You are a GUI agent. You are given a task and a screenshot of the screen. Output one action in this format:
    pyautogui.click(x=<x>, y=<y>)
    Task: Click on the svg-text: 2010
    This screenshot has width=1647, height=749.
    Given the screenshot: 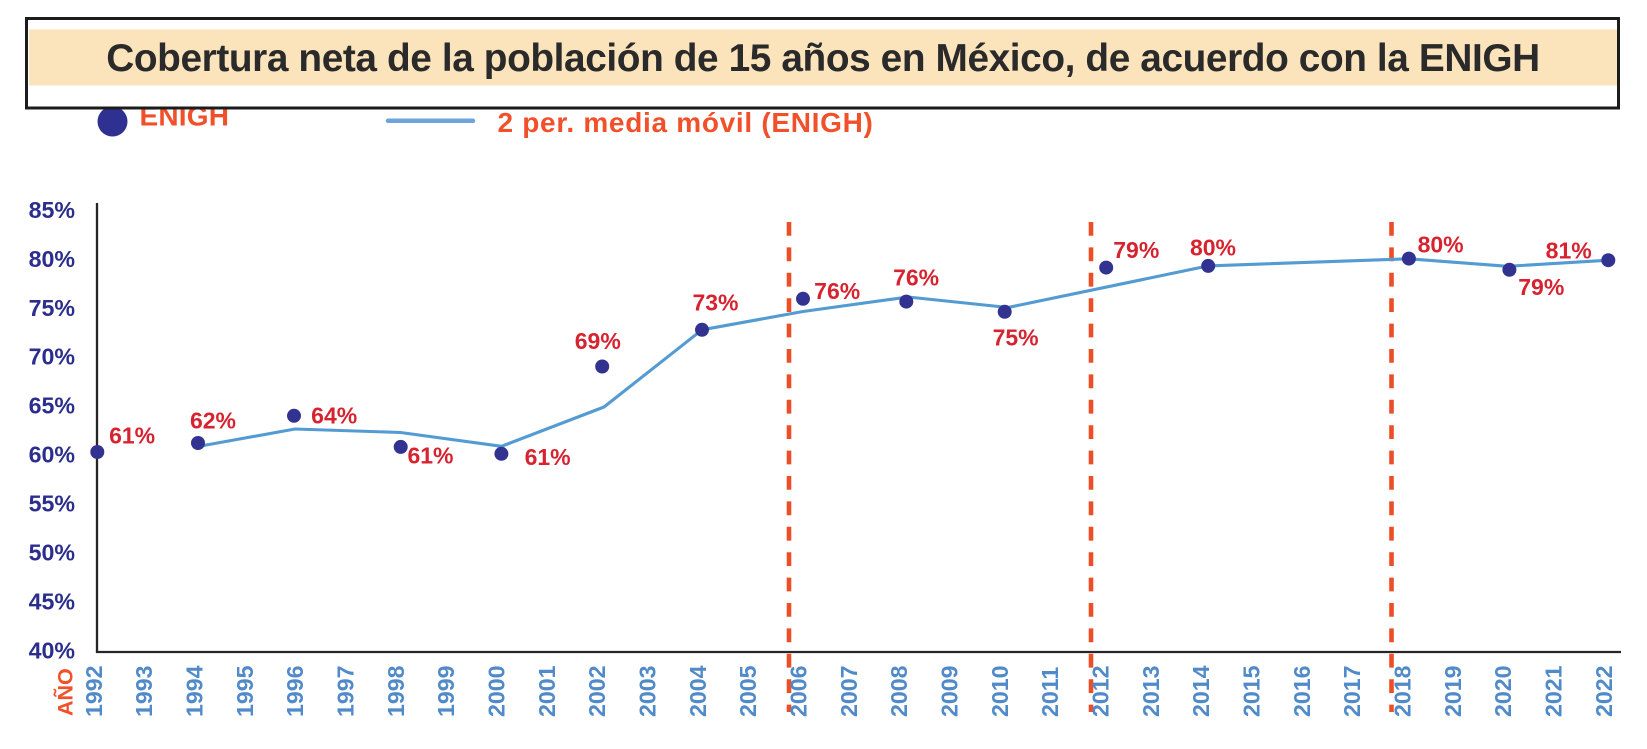 What is the action you would take?
    pyautogui.click(x=1000, y=691)
    